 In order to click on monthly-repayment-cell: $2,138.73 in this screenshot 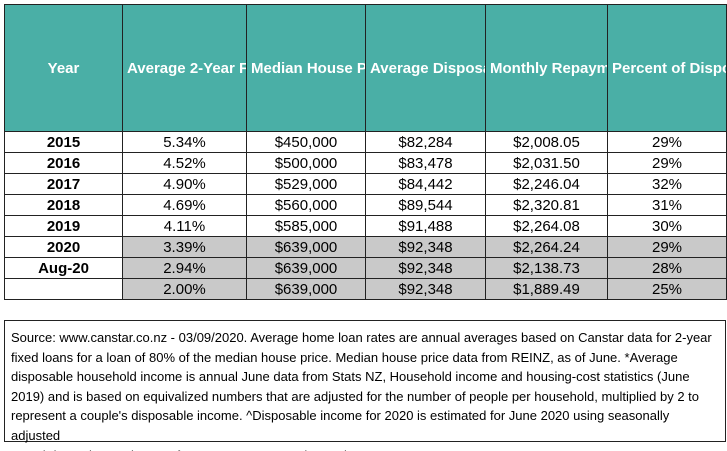, I will do `click(546, 268)`.